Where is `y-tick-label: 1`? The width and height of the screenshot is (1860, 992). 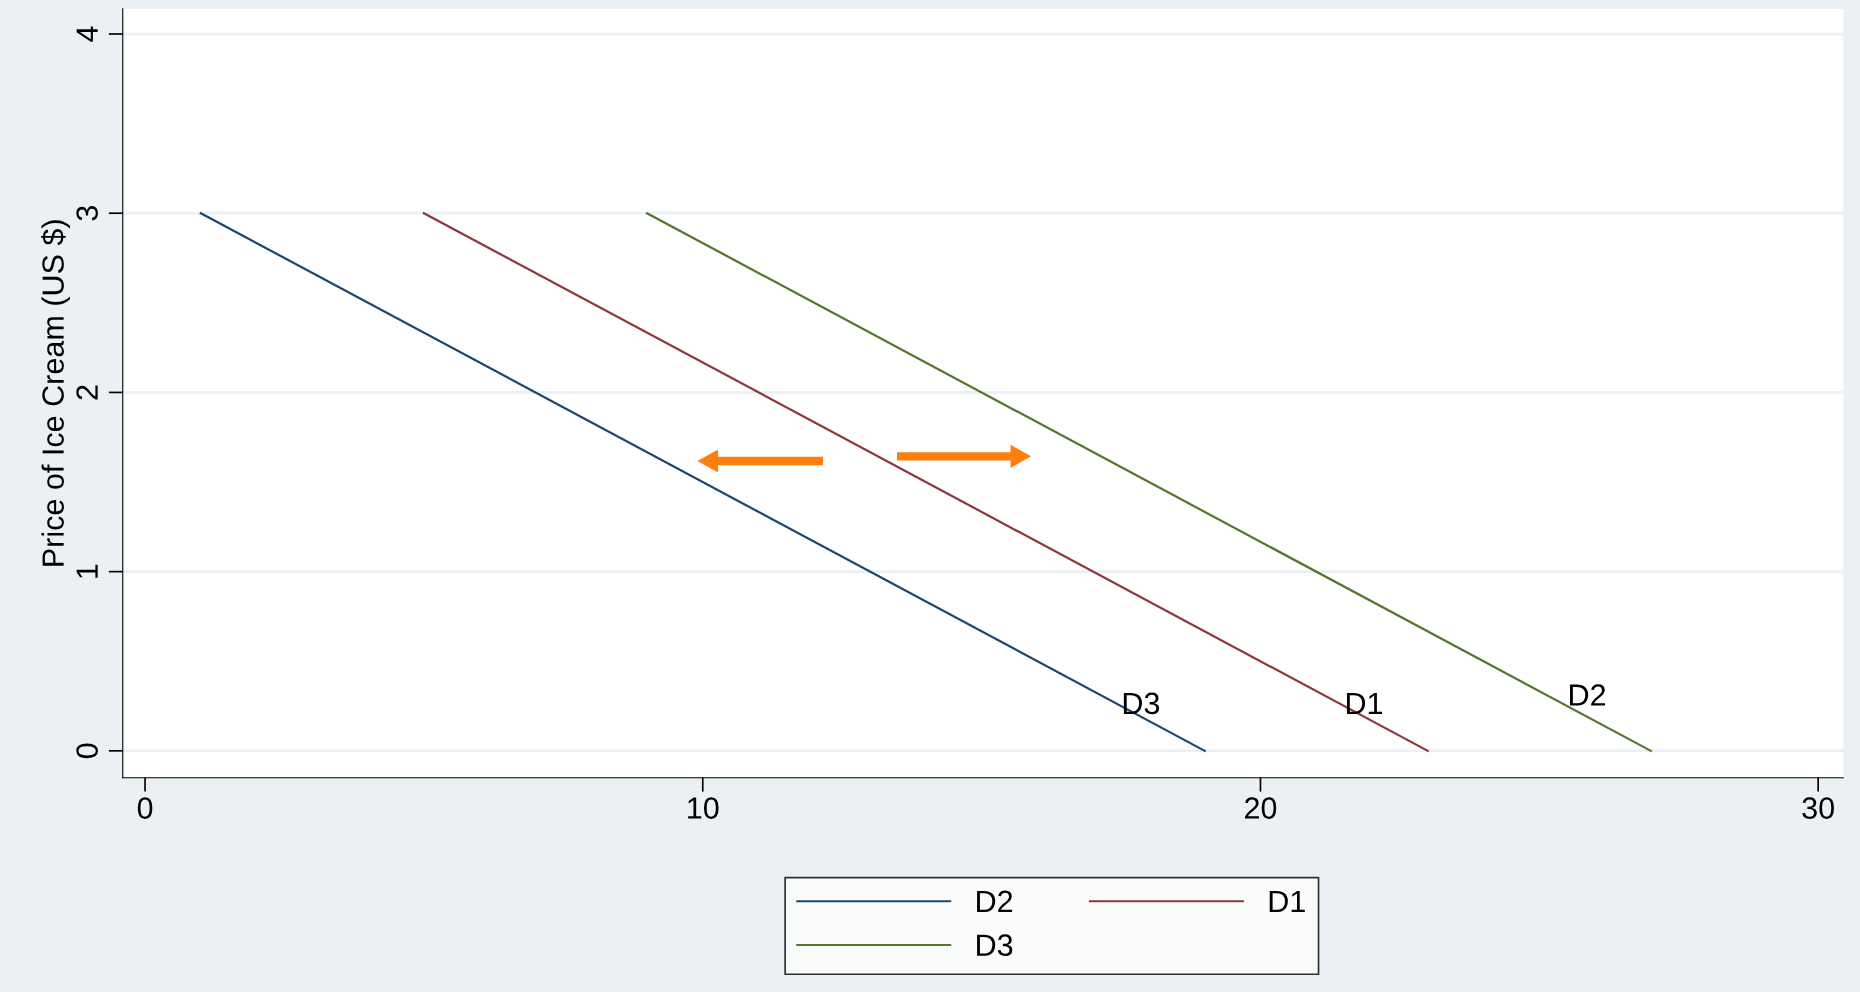 y-tick-label: 1 is located at coordinates (87, 571).